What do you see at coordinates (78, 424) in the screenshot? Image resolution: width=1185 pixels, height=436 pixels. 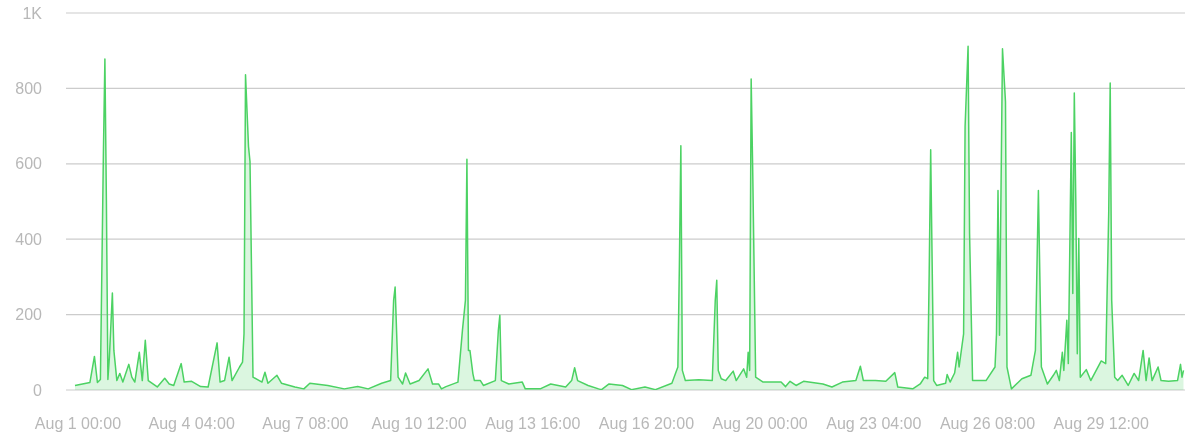 I see `x-tick-label: Aug 1 00:00` at bounding box center [78, 424].